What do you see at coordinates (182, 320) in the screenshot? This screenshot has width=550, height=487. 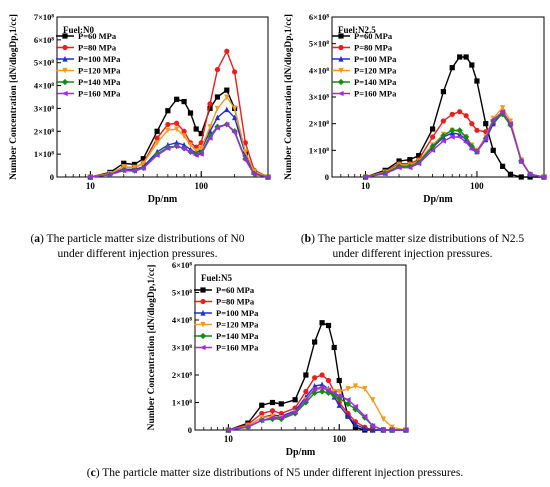 I see `y-tick-label: 4×10⁸` at bounding box center [182, 320].